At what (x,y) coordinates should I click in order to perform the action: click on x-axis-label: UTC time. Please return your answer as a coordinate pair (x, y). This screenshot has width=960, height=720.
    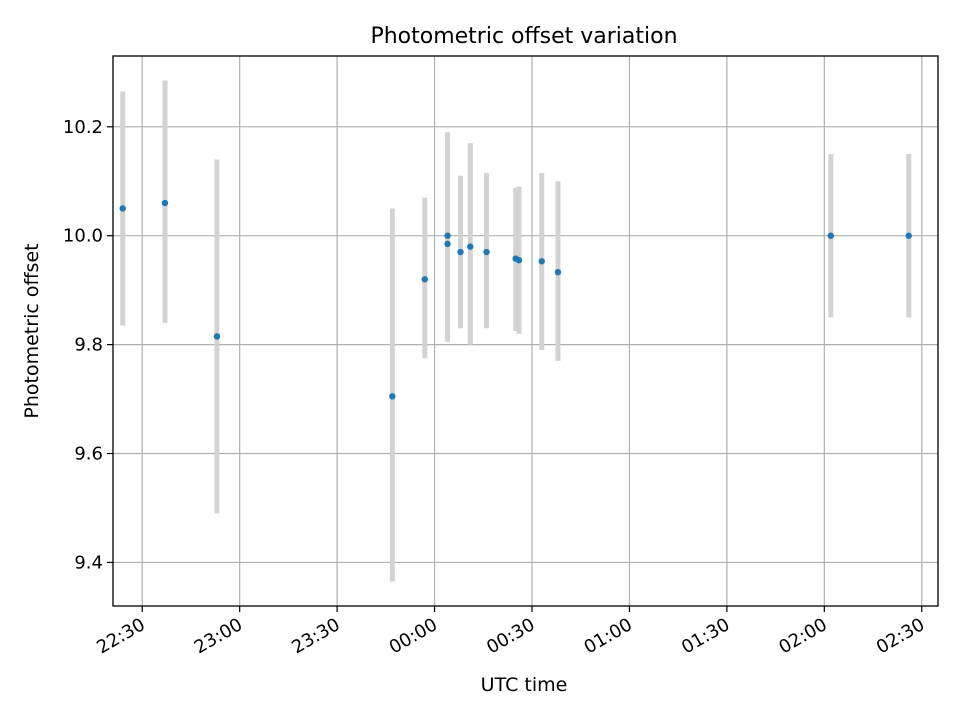
    Looking at the image, I should click on (524, 685).